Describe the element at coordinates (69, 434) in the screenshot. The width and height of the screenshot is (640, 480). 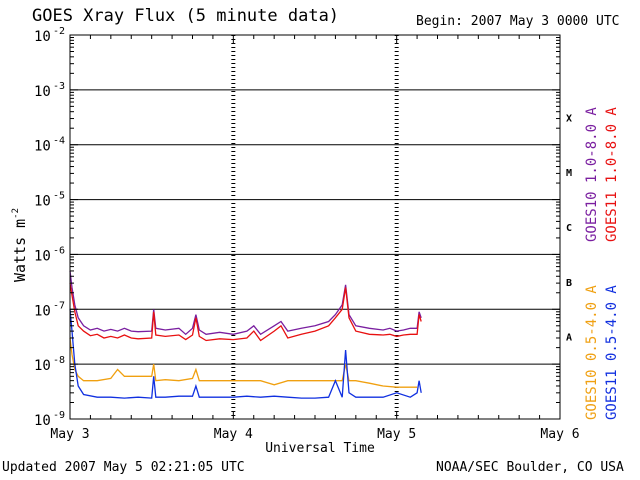
I see `x-tick-label: May 3` at that location.